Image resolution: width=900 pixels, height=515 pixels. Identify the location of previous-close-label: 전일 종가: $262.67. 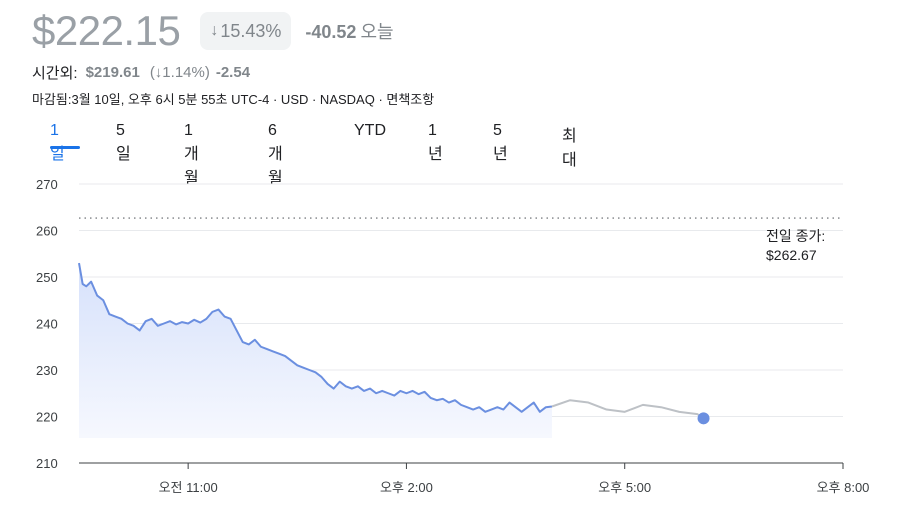
(795, 246).